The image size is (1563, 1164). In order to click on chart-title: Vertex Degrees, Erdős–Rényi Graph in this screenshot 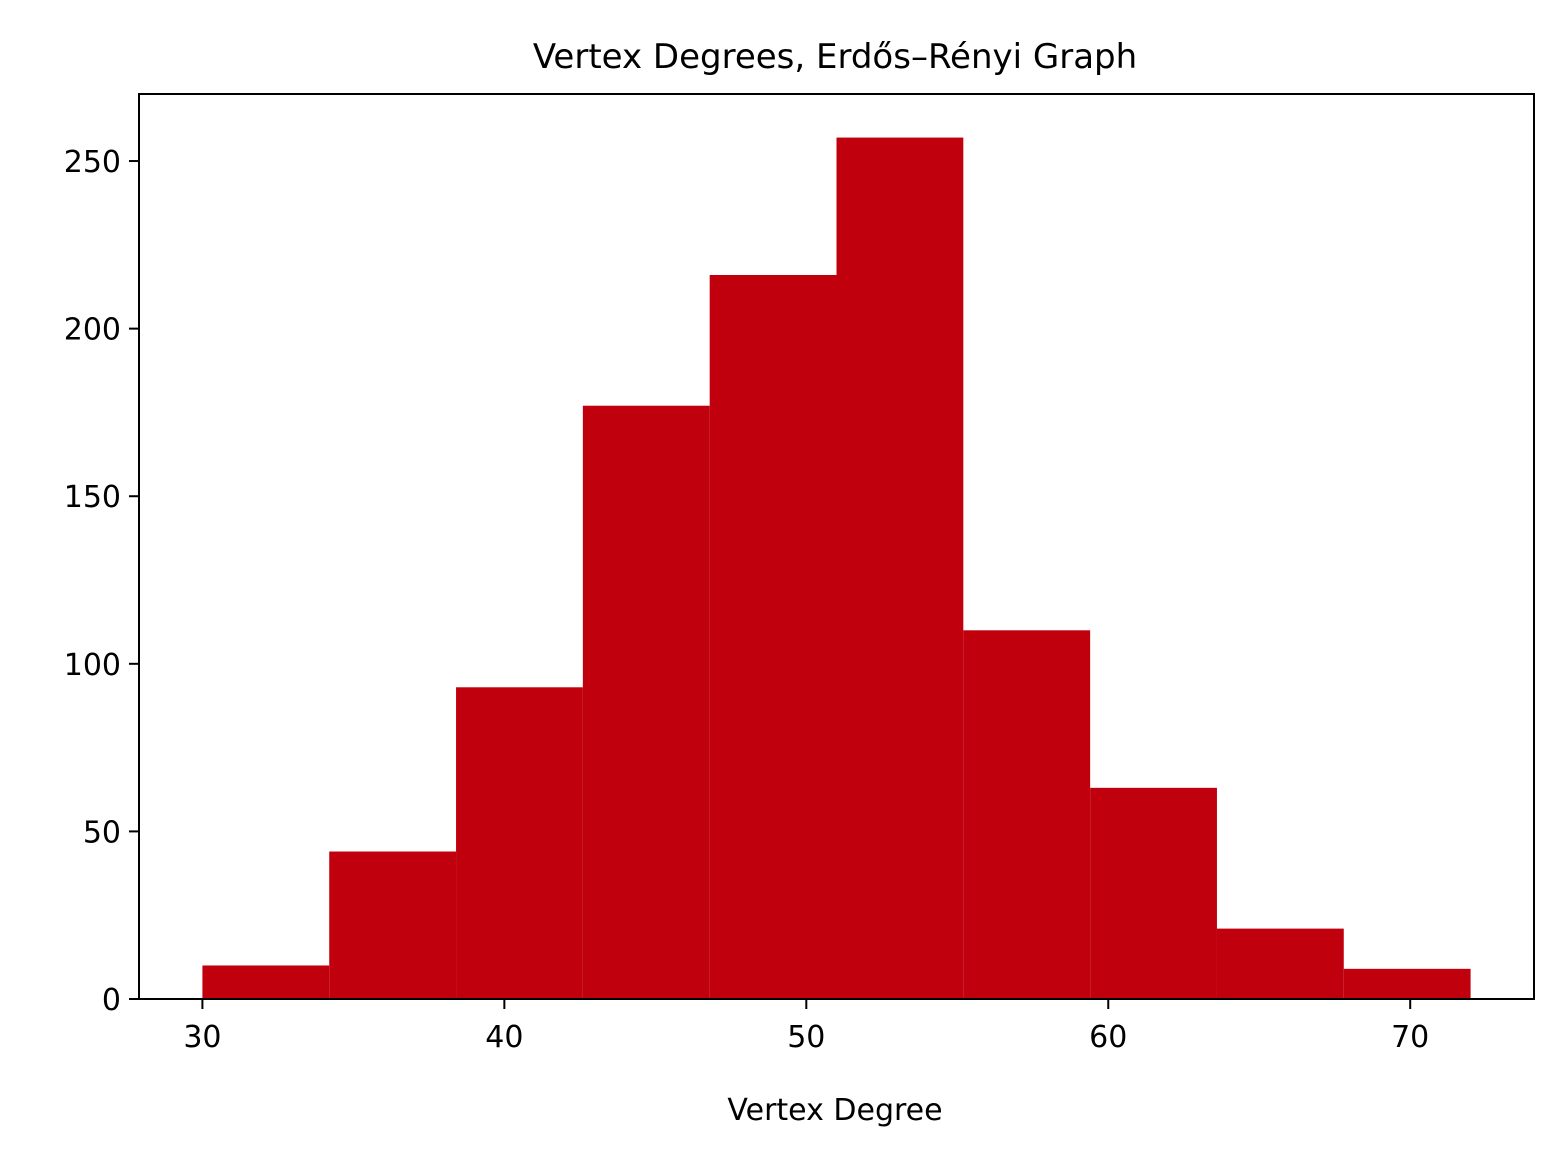, I will do `click(835, 57)`.